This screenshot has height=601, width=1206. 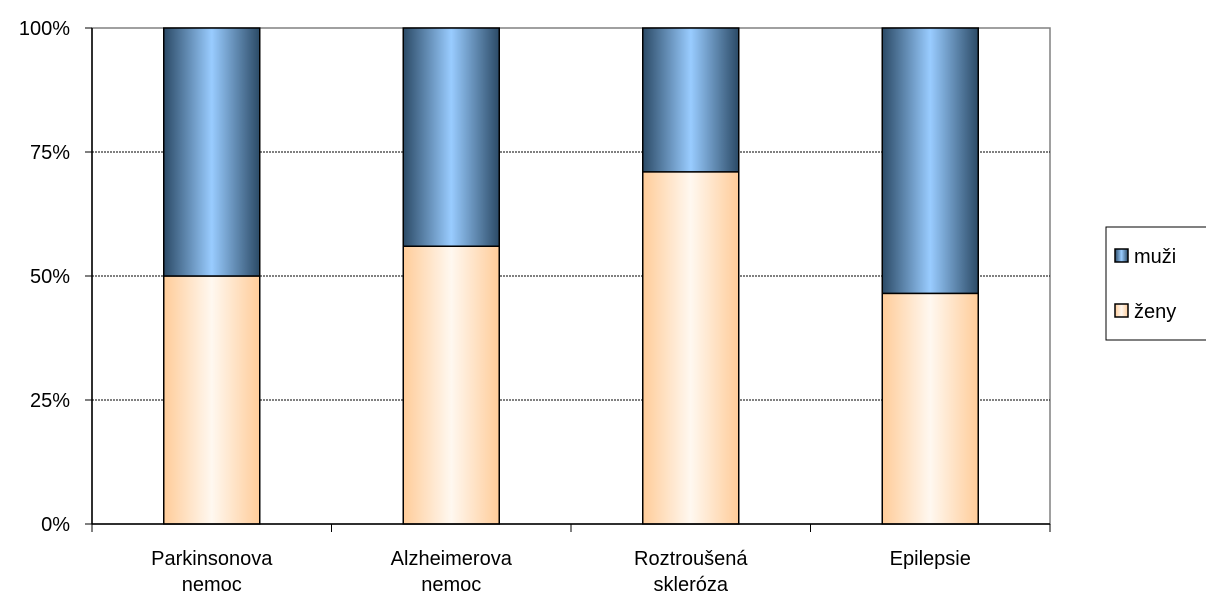 What do you see at coordinates (452, 572) in the screenshot?
I see `x-category-label: Alzheimerova nemoc` at bounding box center [452, 572].